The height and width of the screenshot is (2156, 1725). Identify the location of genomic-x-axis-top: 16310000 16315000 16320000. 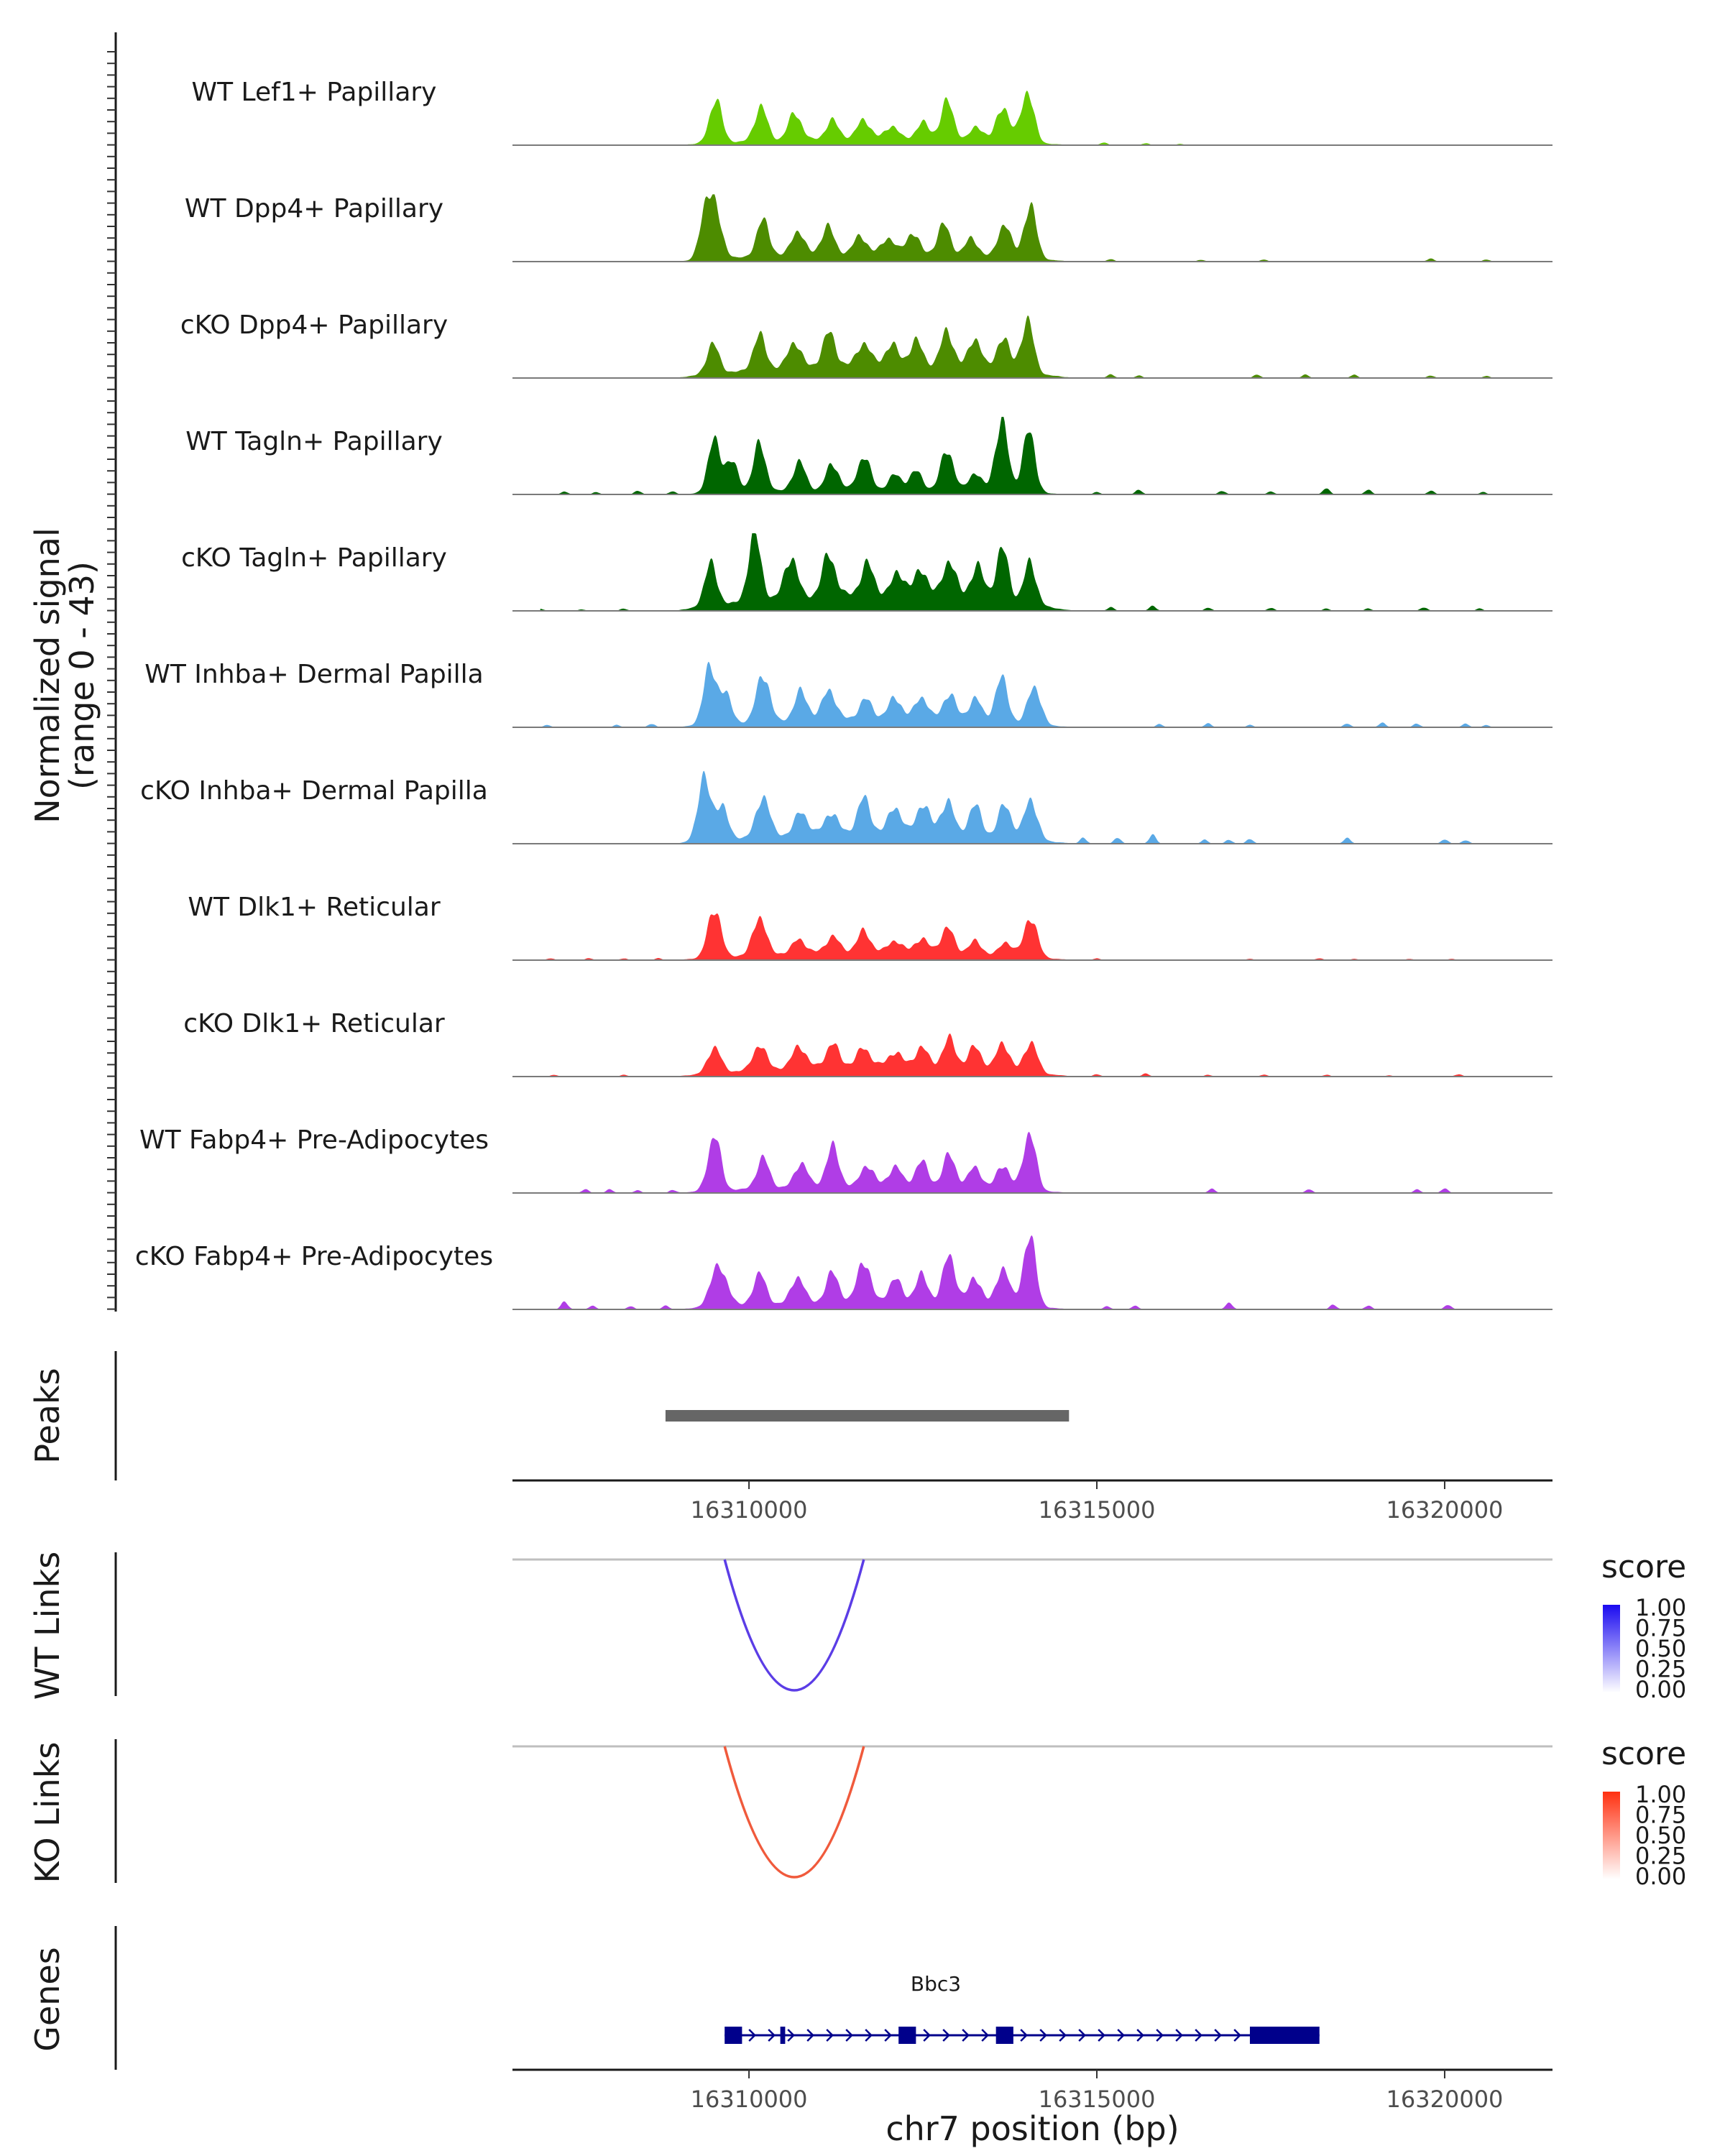
(1032, 1501).